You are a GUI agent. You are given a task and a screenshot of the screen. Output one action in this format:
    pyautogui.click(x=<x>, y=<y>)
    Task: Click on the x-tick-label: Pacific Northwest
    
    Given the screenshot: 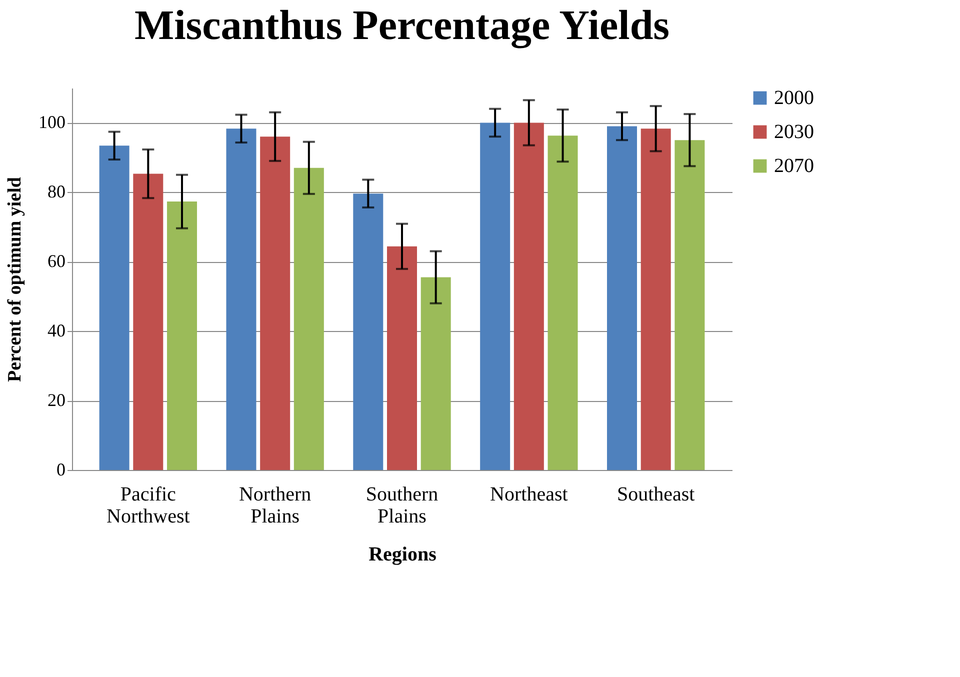 What is the action you would take?
    pyautogui.click(x=148, y=506)
    